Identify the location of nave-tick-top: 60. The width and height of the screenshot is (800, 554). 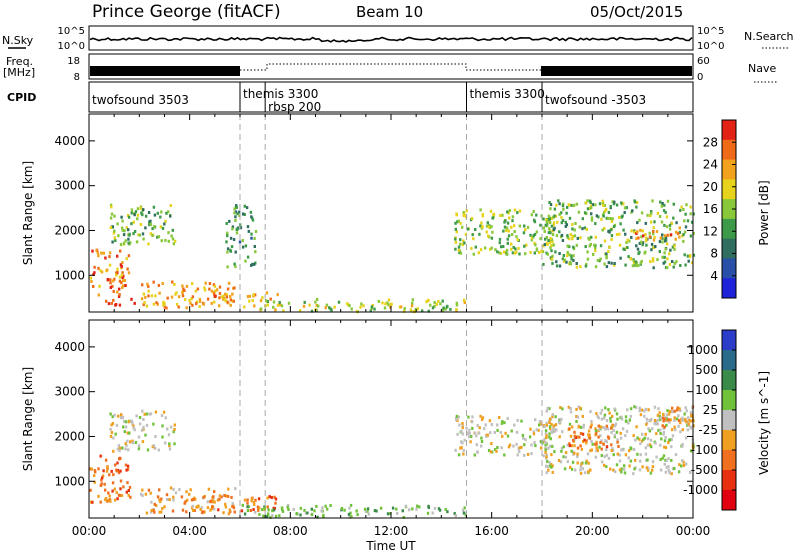
(703, 61).